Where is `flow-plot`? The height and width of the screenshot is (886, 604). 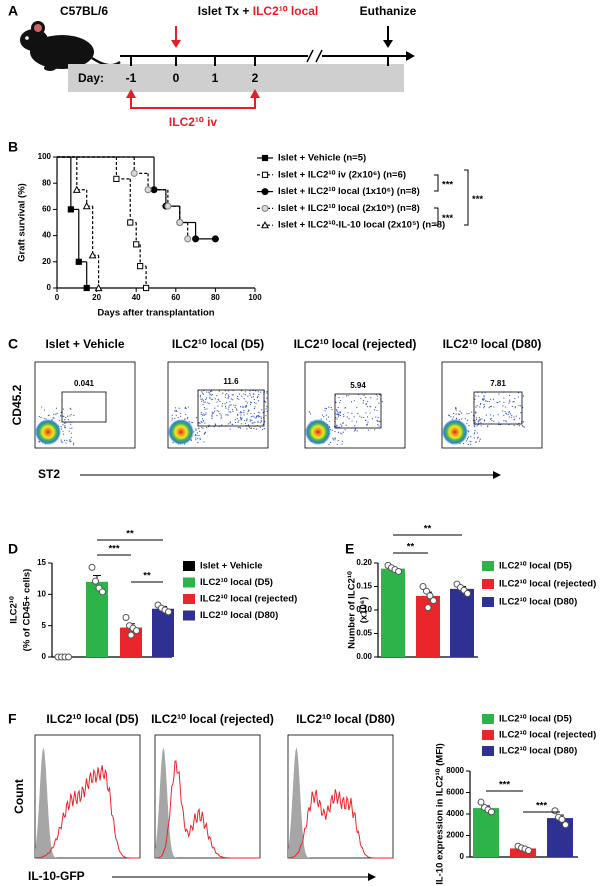
flow-plot is located at coordinates (355, 405).